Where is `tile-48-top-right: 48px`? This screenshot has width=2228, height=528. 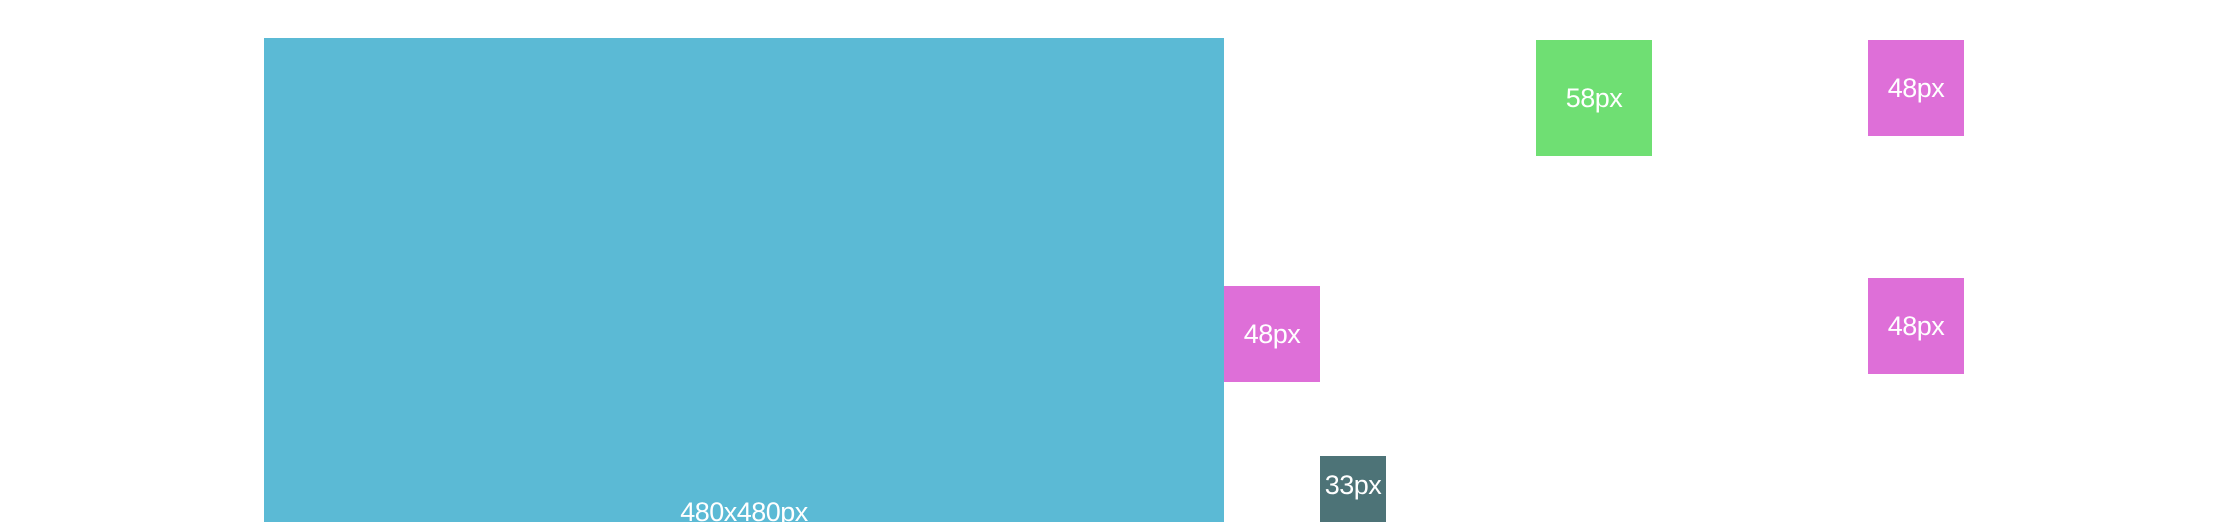
tile-48-top-right: 48px is located at coordinates (1916, 88).